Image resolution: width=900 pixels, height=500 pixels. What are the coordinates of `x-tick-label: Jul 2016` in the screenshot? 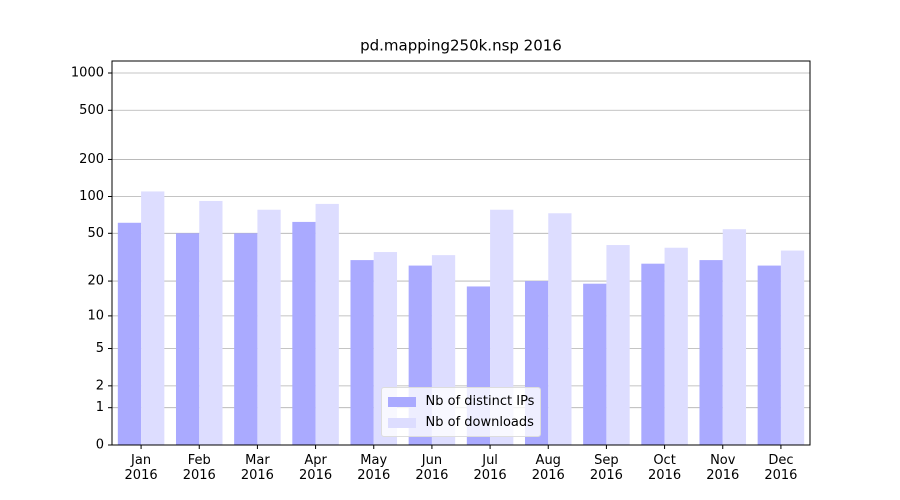 It's located at (490, 468).